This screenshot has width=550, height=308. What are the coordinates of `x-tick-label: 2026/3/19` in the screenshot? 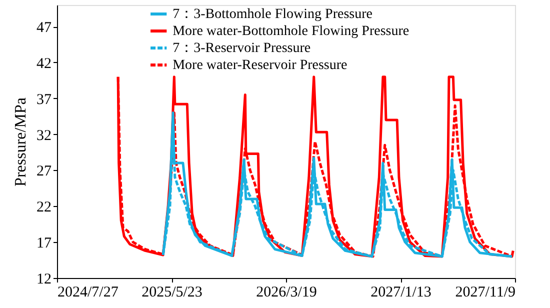 It's located at (286, 292).